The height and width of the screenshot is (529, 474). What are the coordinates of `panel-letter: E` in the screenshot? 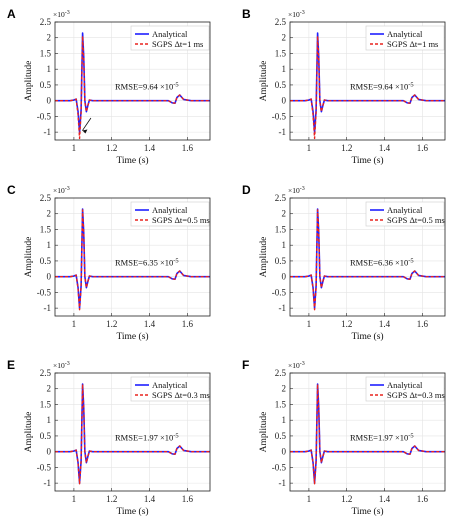 It's located at (11, 365).